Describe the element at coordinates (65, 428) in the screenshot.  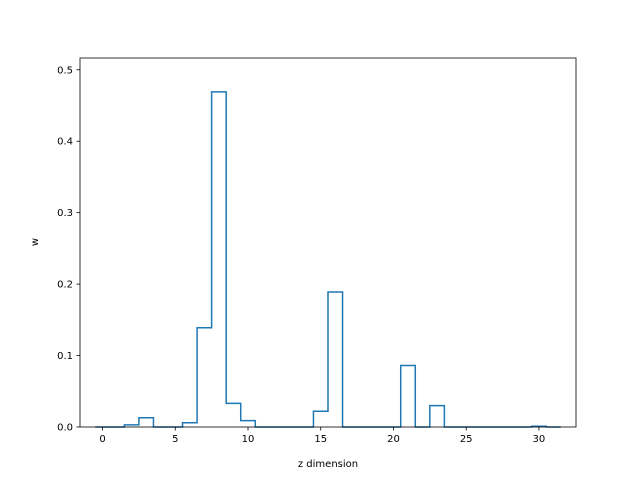
I see `y-tick-label: 0.0` at that location.